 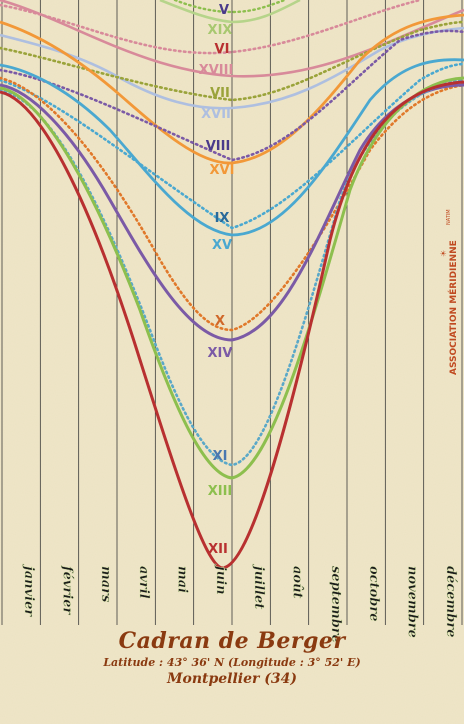 I want to click on month-label-3: avril, so click(x=143, y=582).